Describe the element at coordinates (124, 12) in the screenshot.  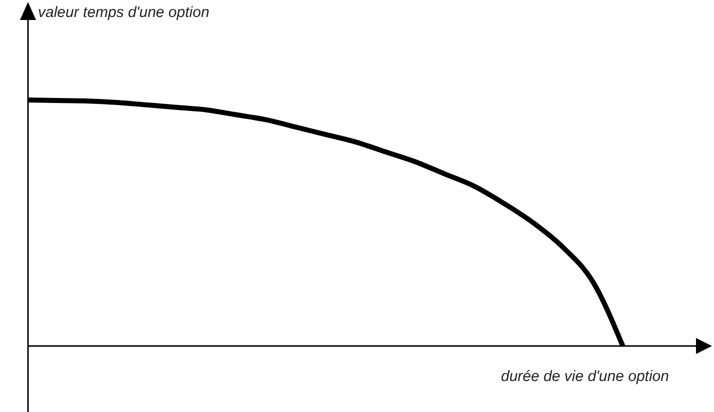
I see `text: valeur temps d'une option` at that location.